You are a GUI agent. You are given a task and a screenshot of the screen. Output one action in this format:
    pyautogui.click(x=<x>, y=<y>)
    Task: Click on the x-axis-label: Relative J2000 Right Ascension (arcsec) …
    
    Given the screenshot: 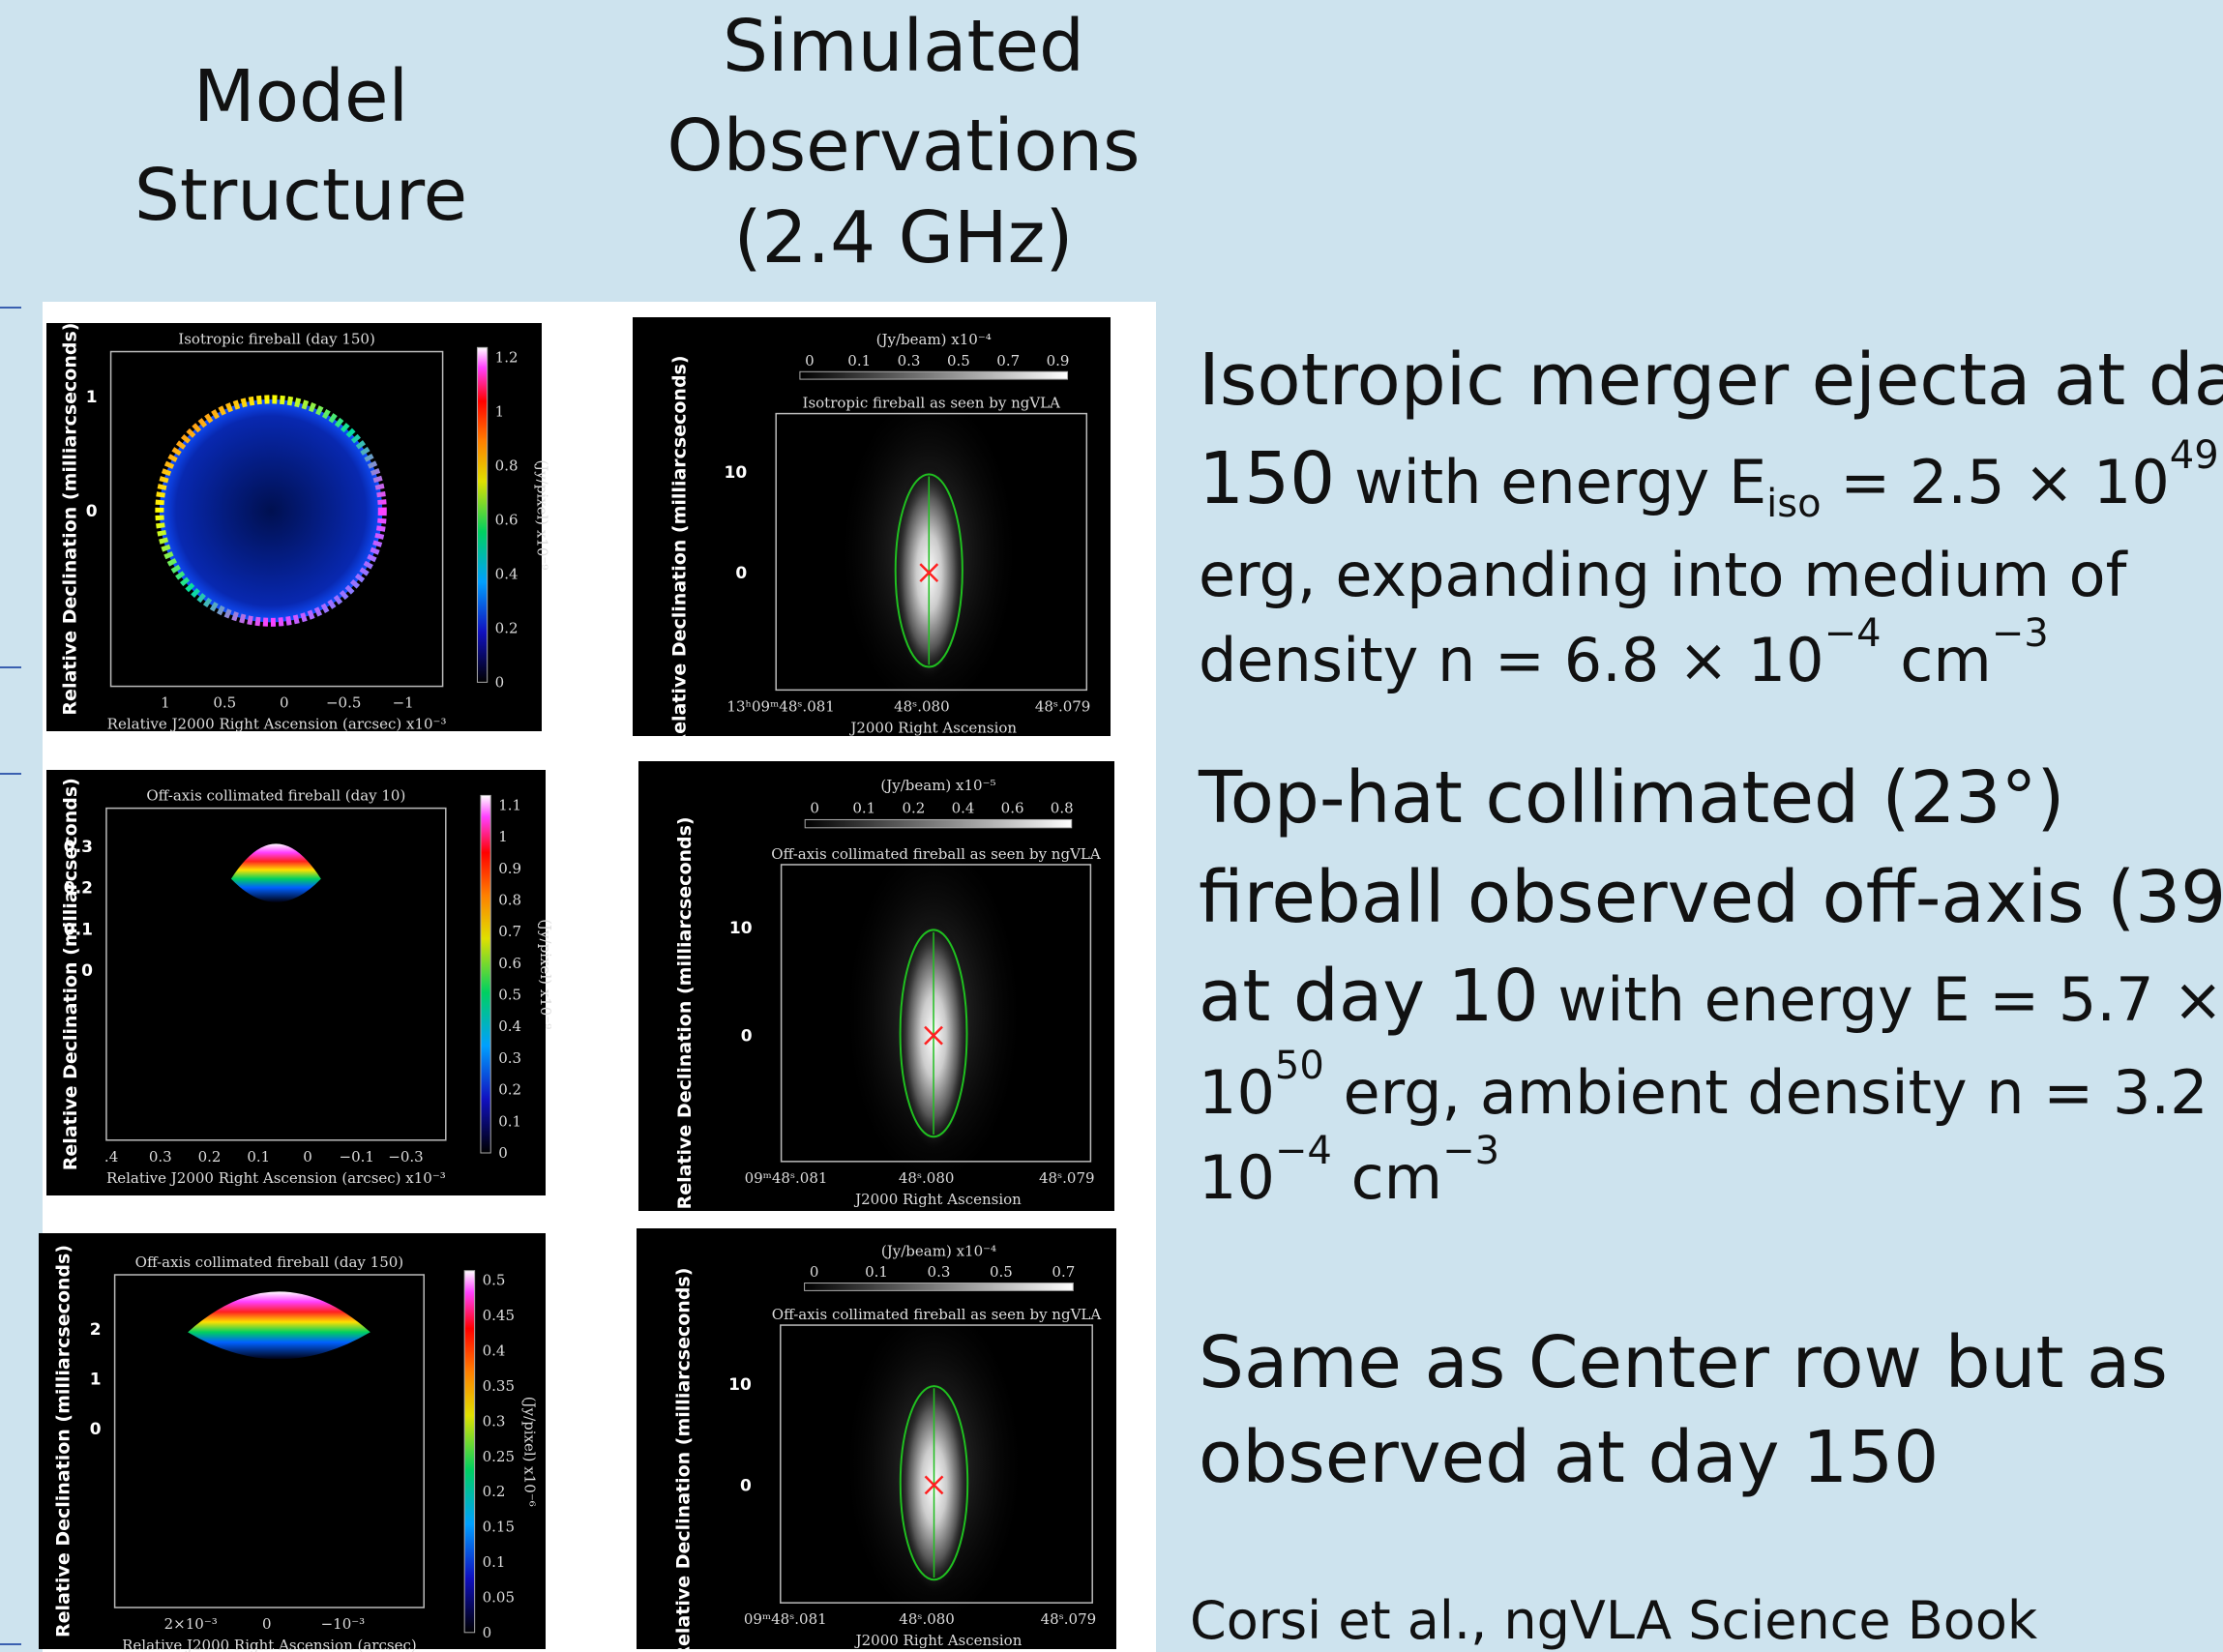 What is the action you would take?
    pyautogui.click(x=277, y=724)
    